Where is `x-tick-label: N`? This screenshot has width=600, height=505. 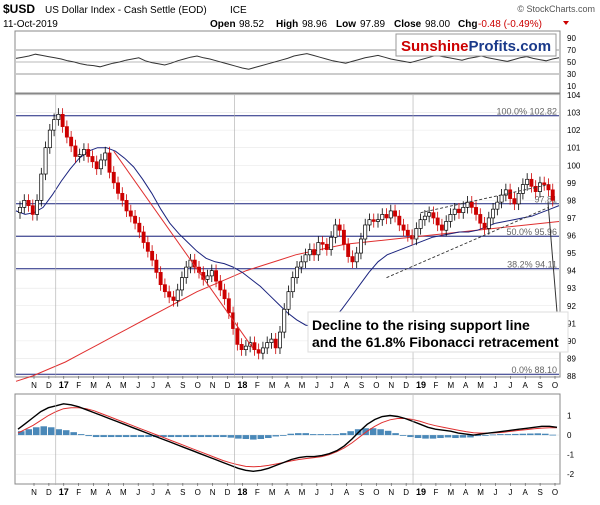 x-tick-label: N is located at coordinates (391, 492).